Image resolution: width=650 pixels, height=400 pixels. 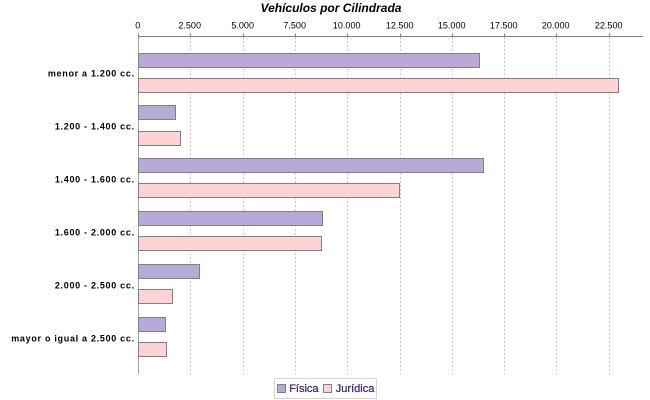 I want to click on svg-text: mayor o igual a 2.500 cc., so click(x=73, y=338).